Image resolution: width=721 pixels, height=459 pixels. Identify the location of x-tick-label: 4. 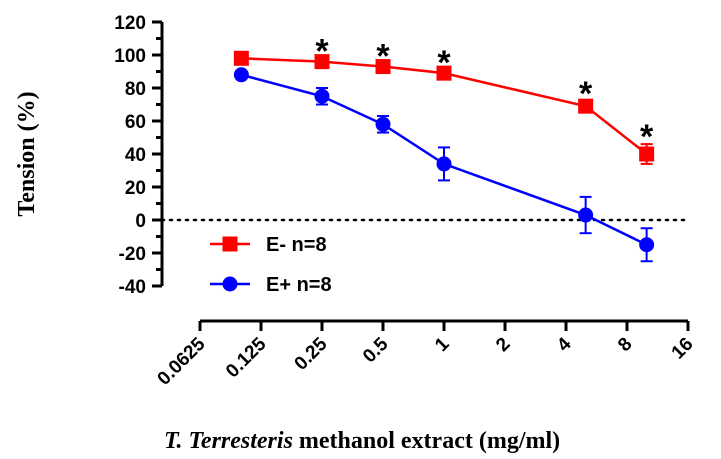
(564, 344).